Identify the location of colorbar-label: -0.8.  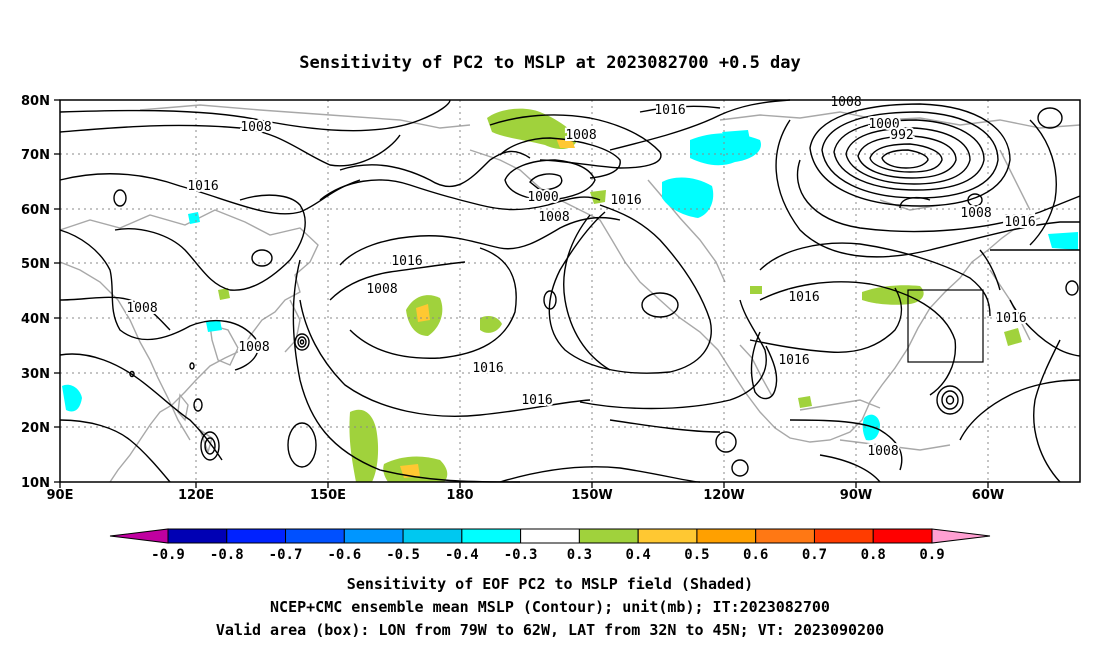
(227, 555).